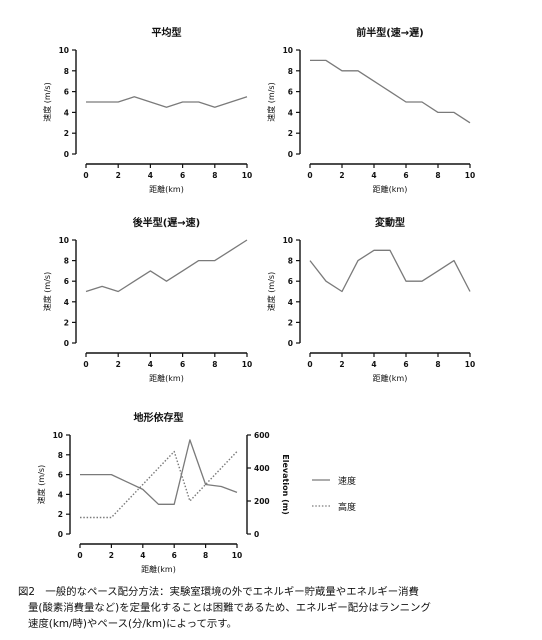 The width and height of the screenshot is (542, 640). What do you see at coordinates (147, 110) in the screenshot?
I see `chart-1: 平均型 0 2 4 6 8 10 0 2 4 6 8 10 距離(km) 速度 (m/s)` at bounding box center [147, 110].